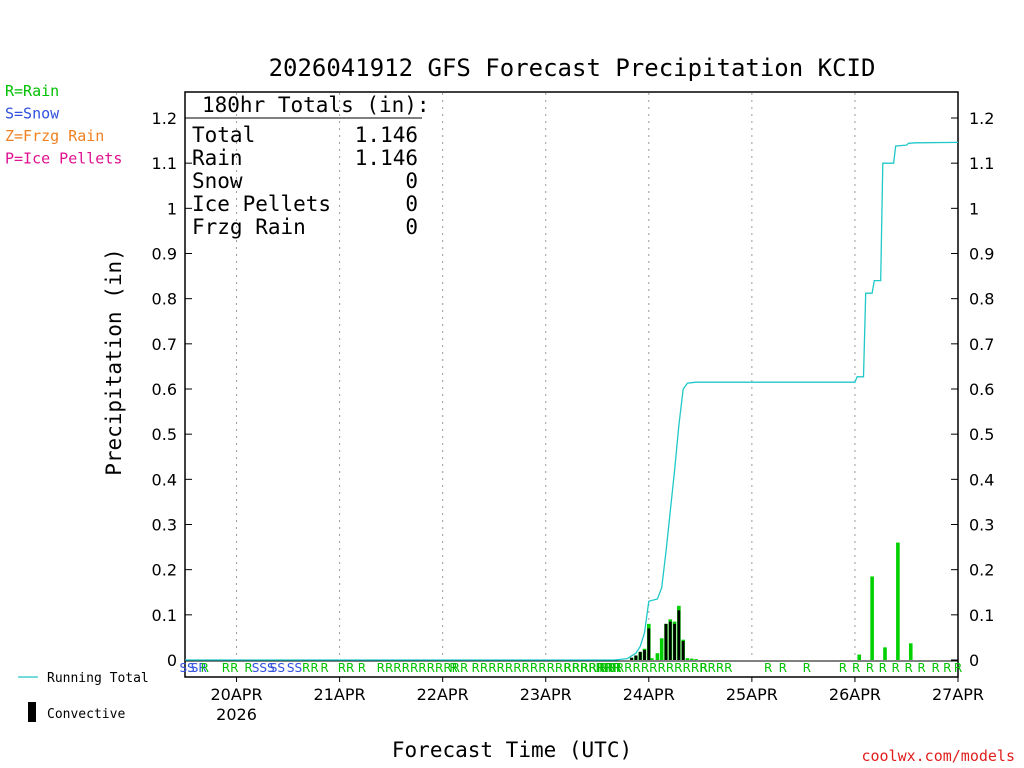 The image size is (1024, 768). What do you see at coordinates (512, 750) in the screenshot?
I see `x-axis-label: Forecast Time (UTC)` at bounding box center [512, 750].